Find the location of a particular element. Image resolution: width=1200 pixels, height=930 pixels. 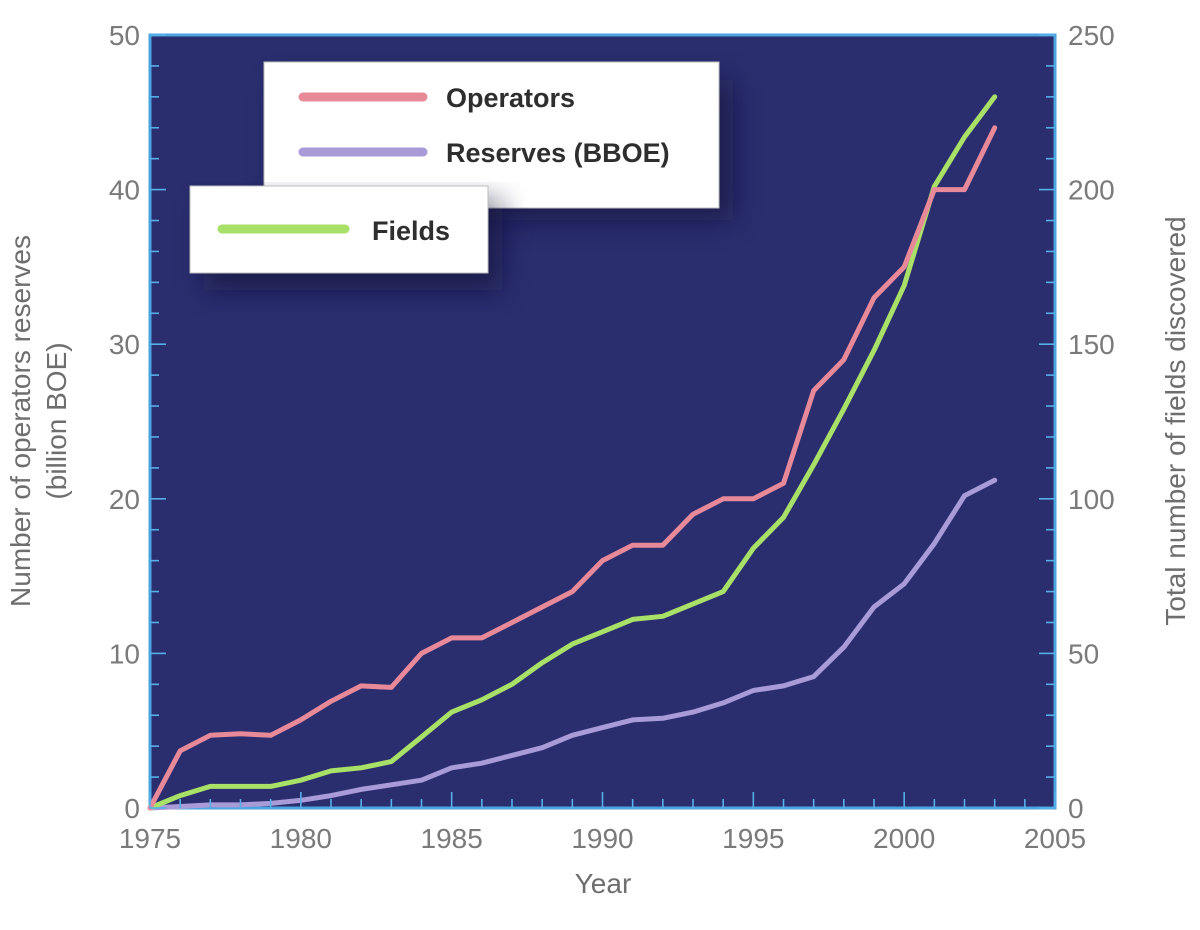

legend-label-reserves: Reserves (BBOE) is located at coordinates (558, 153).